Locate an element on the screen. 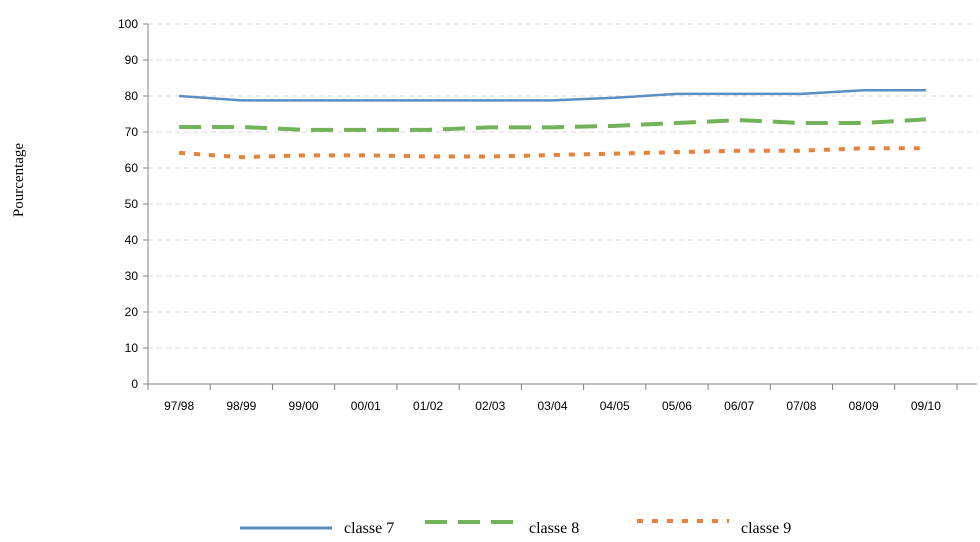 Image resolution: width=980 pixels, height=542 pixels. x-tick-label: 97/98 is located at coordinates (179, 406).